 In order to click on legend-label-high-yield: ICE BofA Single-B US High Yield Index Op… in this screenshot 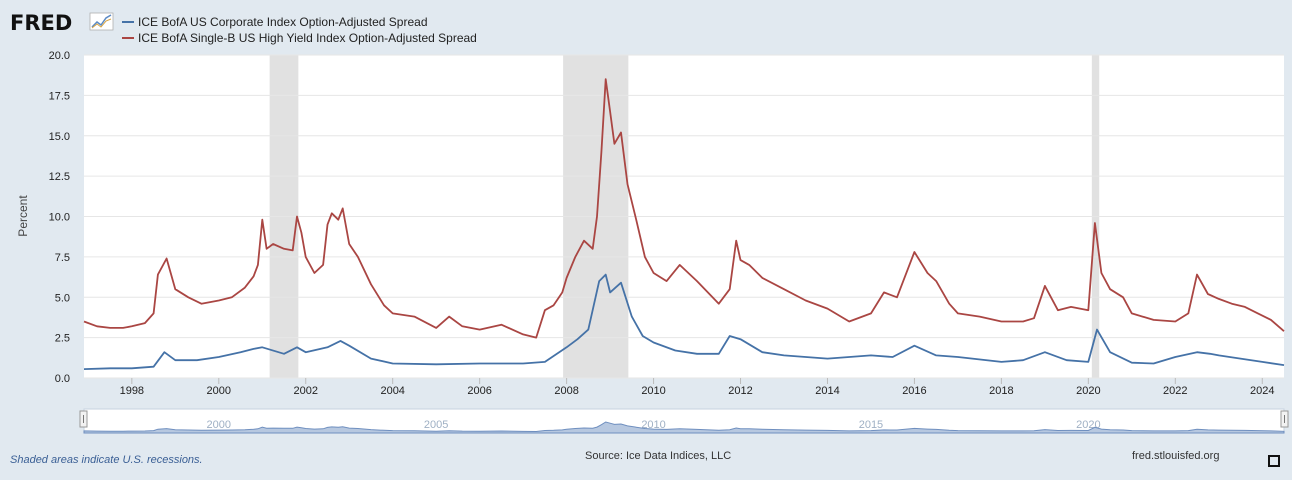, I will do `click(307, 38)`.